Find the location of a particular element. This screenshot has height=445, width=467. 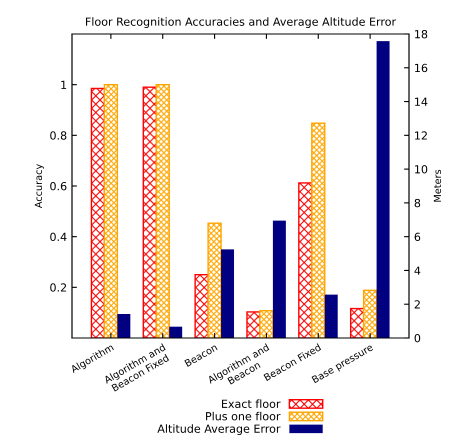

y2-tick-label: 16 is located at coordinates (421, 68).